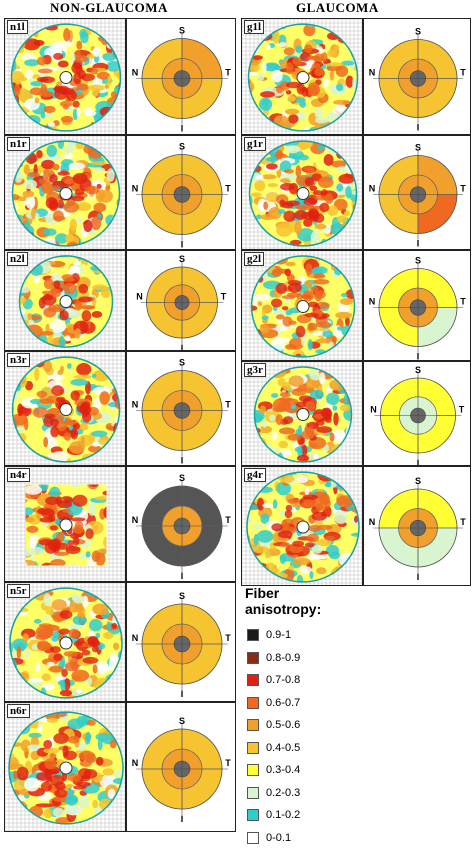 The height and width of the screenshot is (848, 474). I want to click on non-glaucoma-header: NON-GLAUCOMA, so click(109, 7).